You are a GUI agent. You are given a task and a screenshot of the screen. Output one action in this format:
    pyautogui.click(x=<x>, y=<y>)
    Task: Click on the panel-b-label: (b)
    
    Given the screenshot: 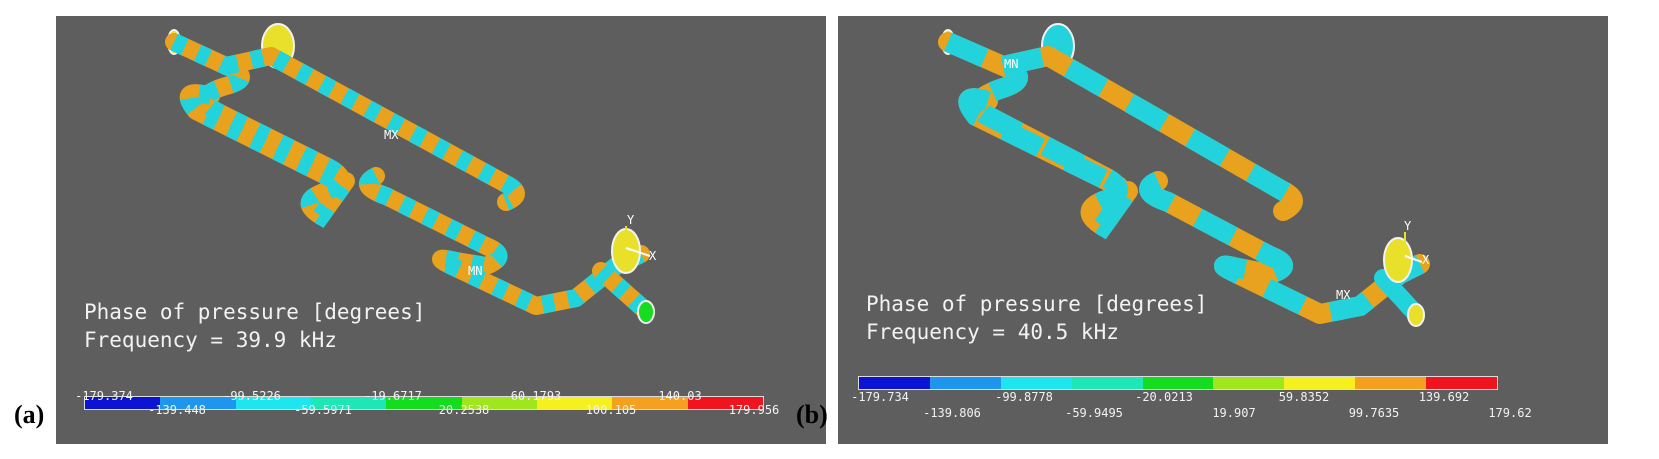 What is the action you would take?
    pyautogui.click(x=812, y=414)
    